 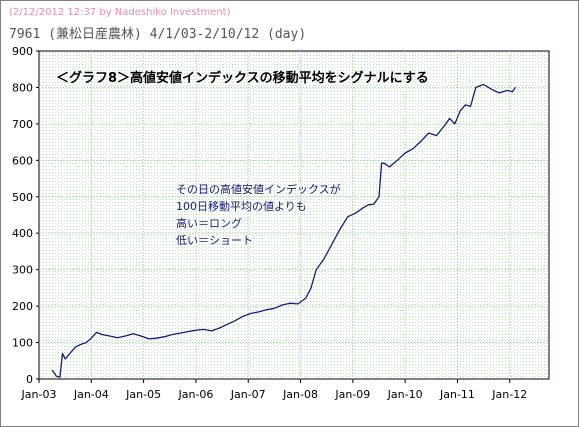 What do you see at coordinates (457, 394) in the screenshot?
I see `x-tick-label: Jan-11` at bounding box center [457, 394].